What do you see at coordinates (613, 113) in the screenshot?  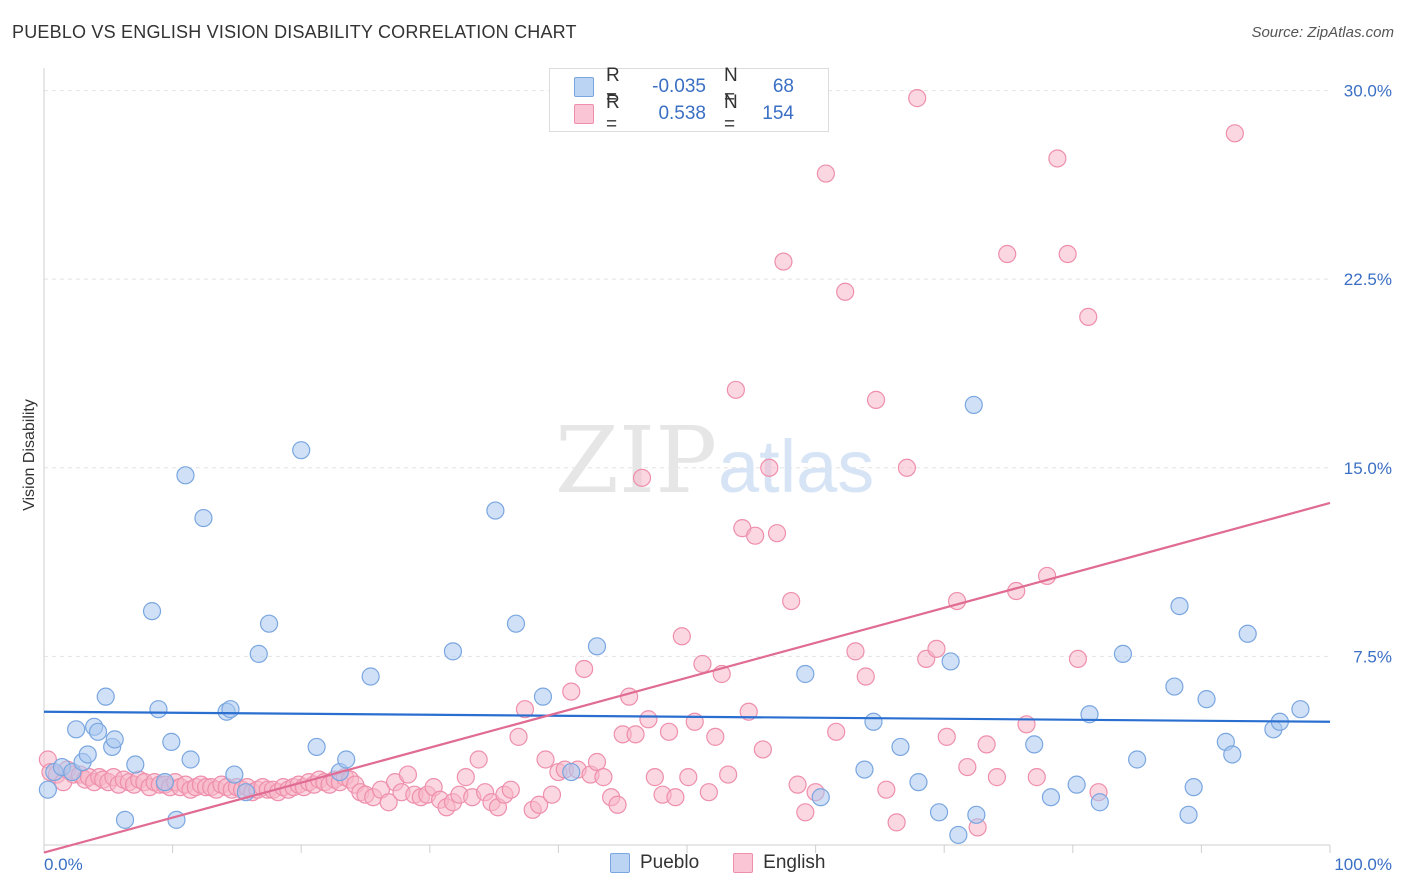 I see `legend-r-label: R =` at bounding box center [613, 113].